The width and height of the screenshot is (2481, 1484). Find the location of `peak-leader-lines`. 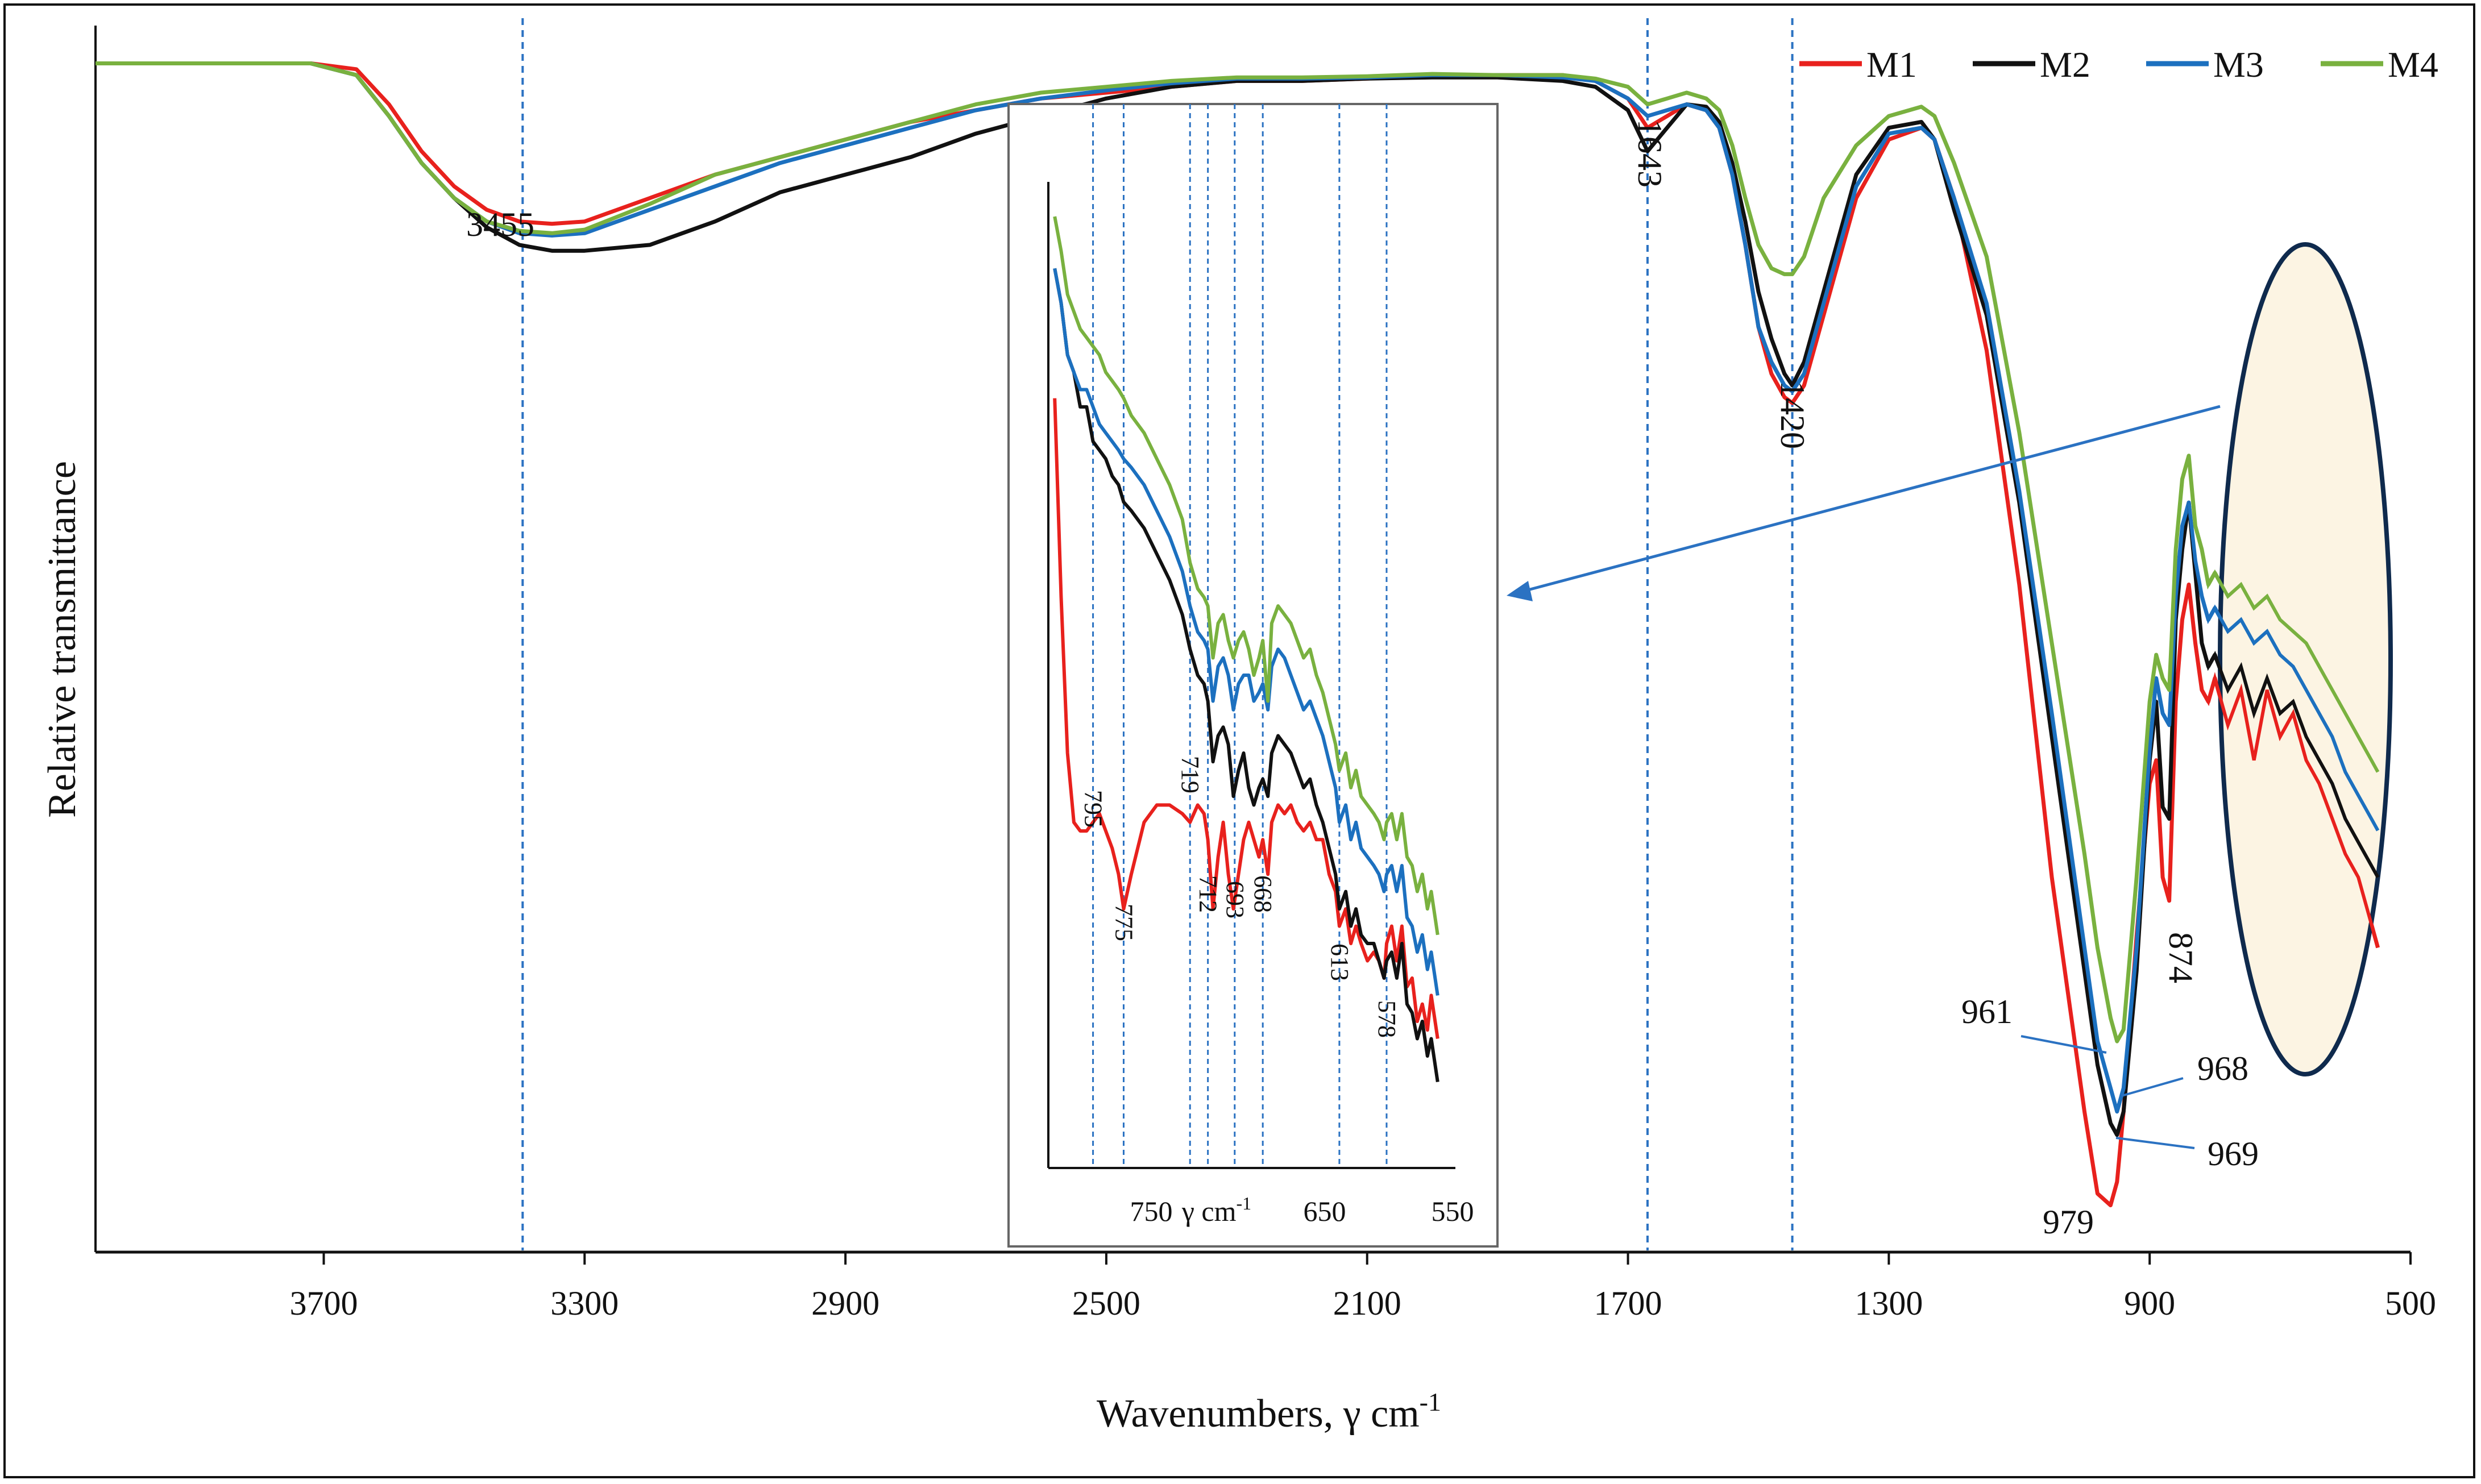

peak-leader-lines is located at coordinates (2108, 1092).